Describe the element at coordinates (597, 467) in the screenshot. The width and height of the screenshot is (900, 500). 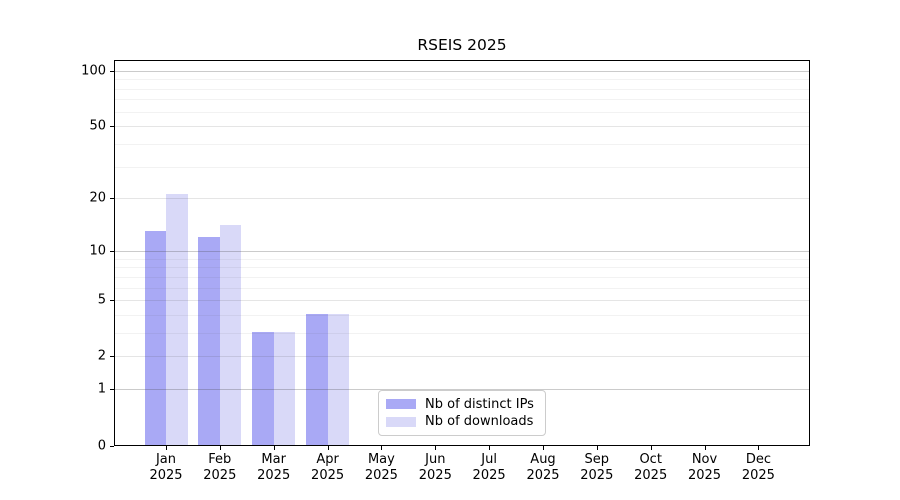
I see `x-tick-label: Sep 2025` at that location.